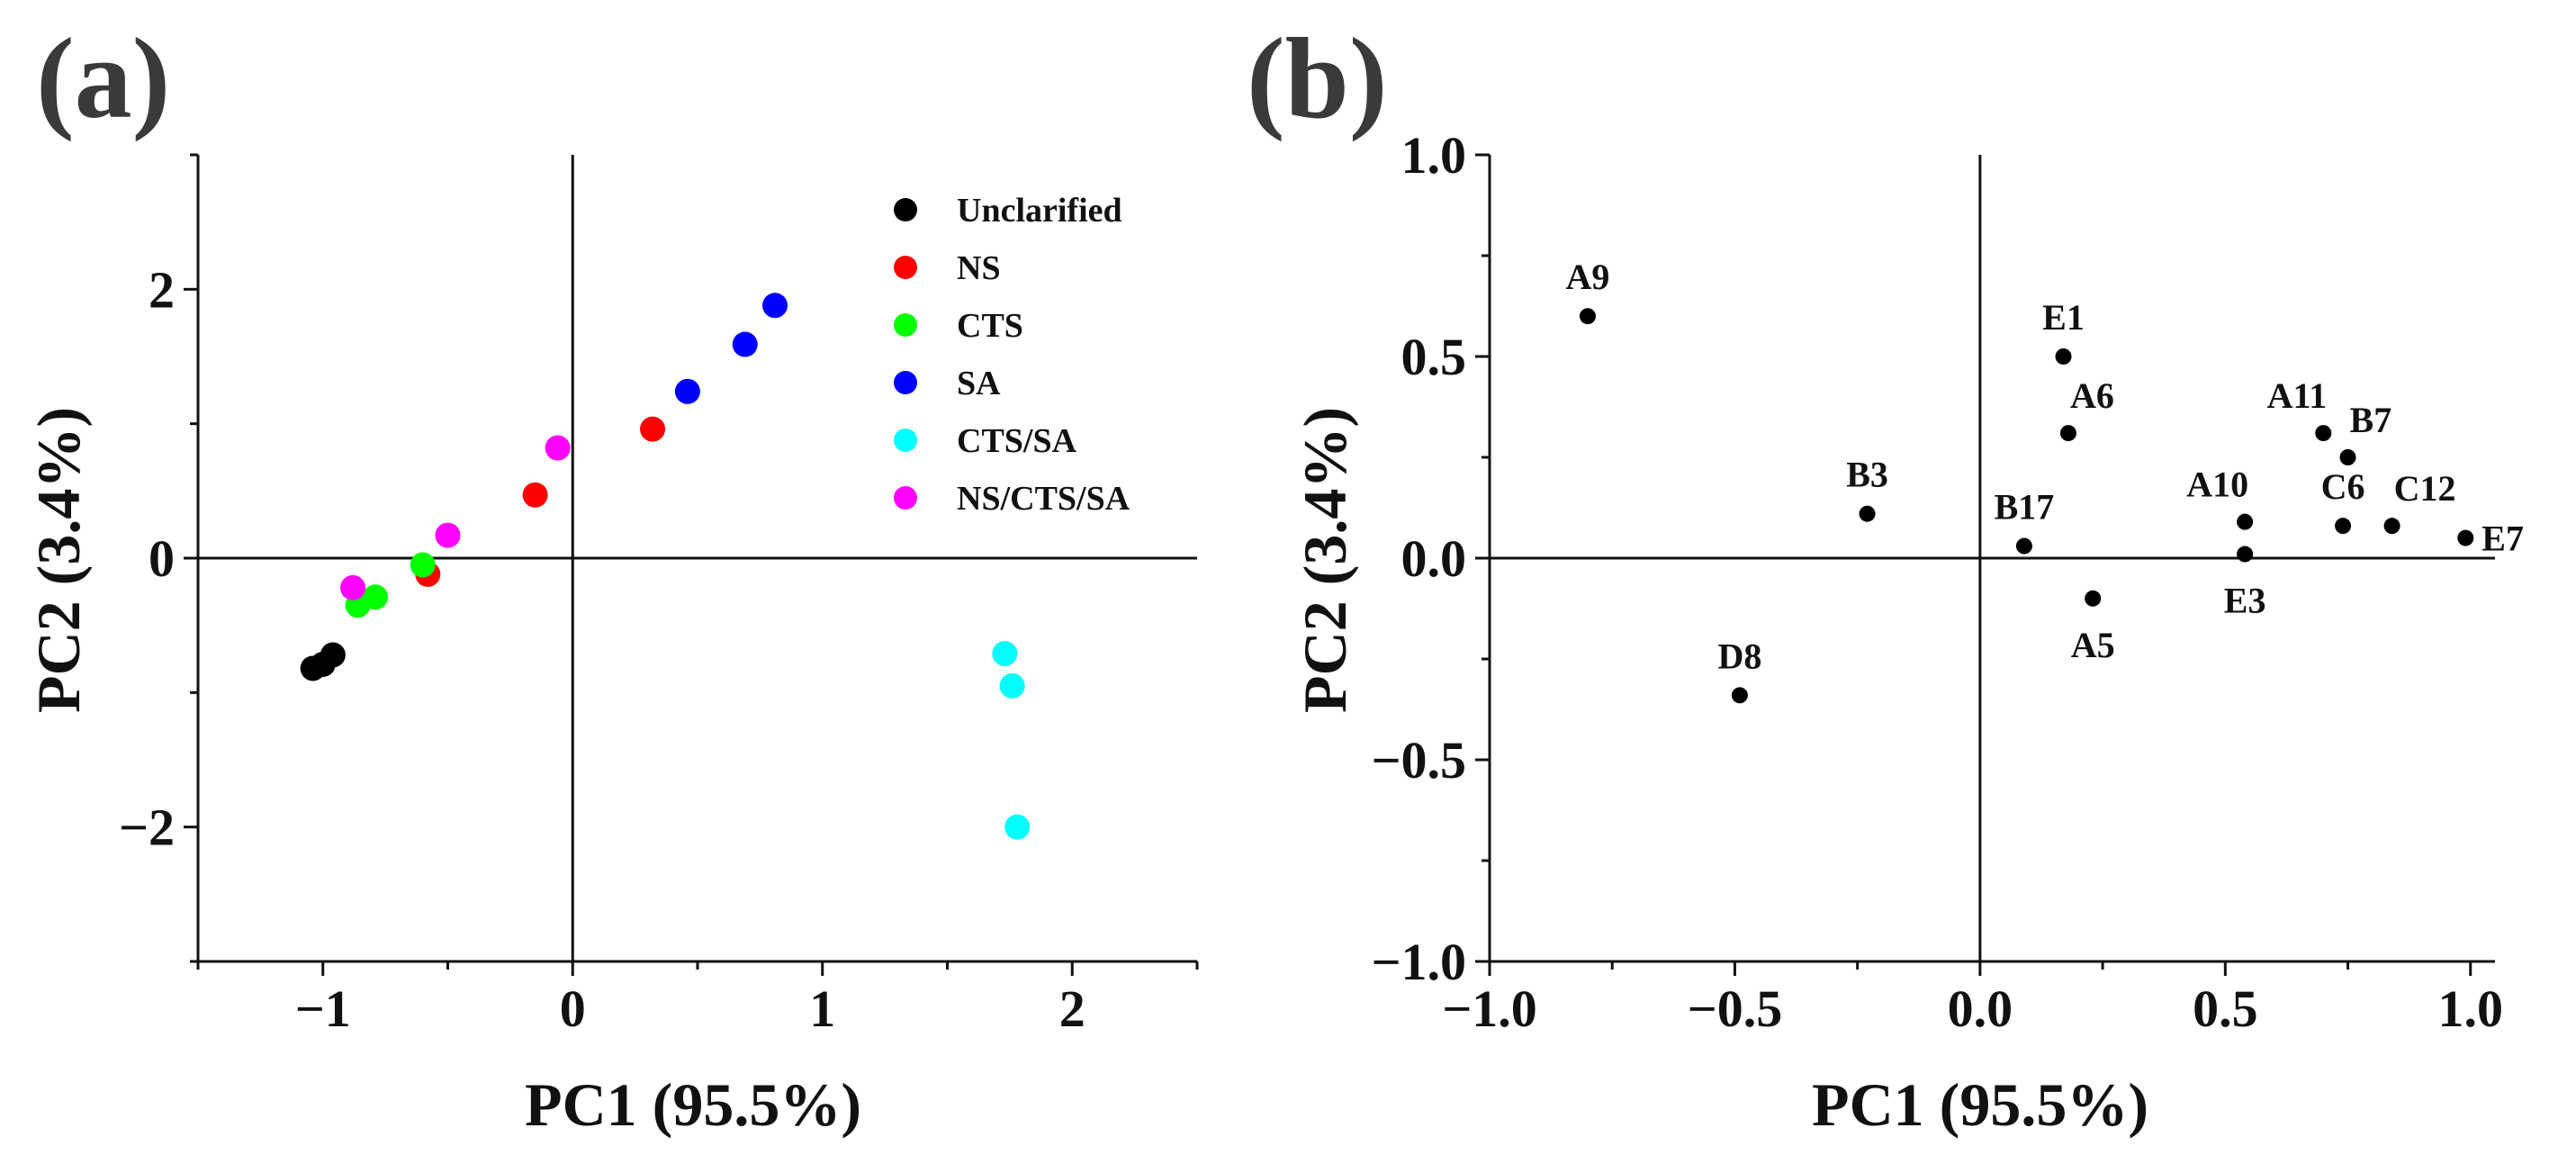 The image size is (2576, 1164). Describe the element at coordinates (1587, 316) in the screenshot. I see `panel-b-point-a9` at that location.